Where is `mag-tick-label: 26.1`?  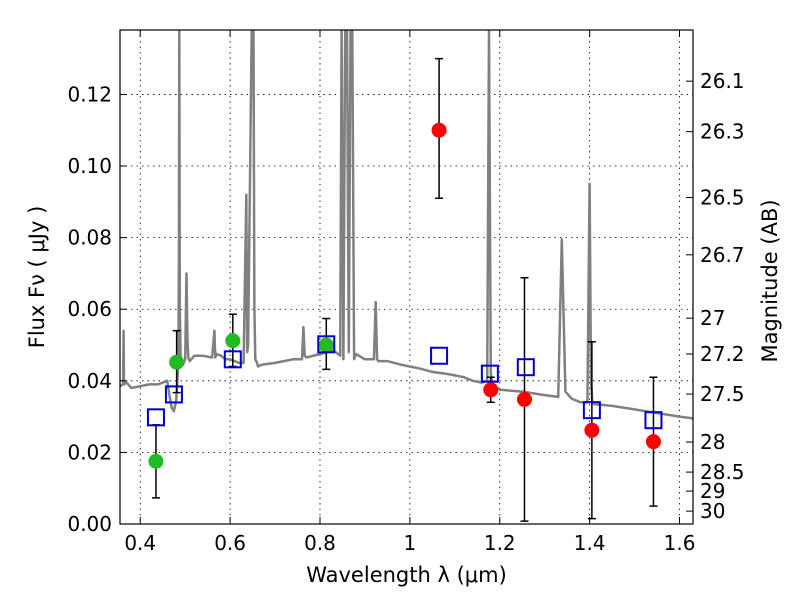
mag-tick-label: 26.1 is located at coordinates (722, 81).